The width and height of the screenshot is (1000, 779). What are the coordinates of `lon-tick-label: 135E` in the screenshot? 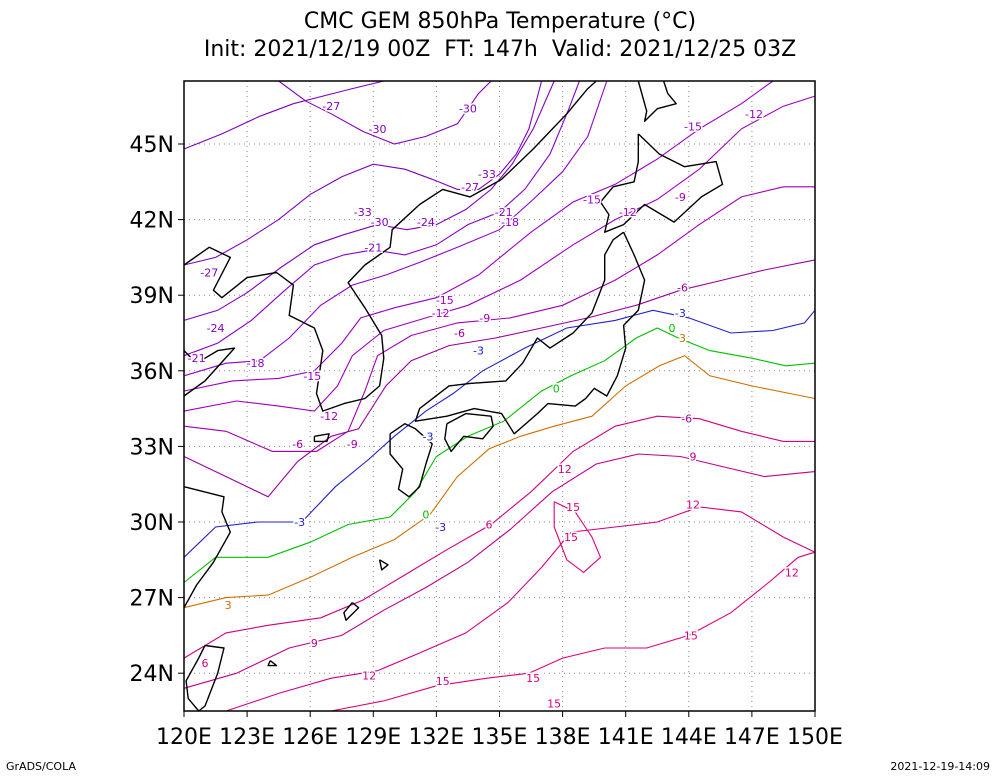 It's located at (500, 737).